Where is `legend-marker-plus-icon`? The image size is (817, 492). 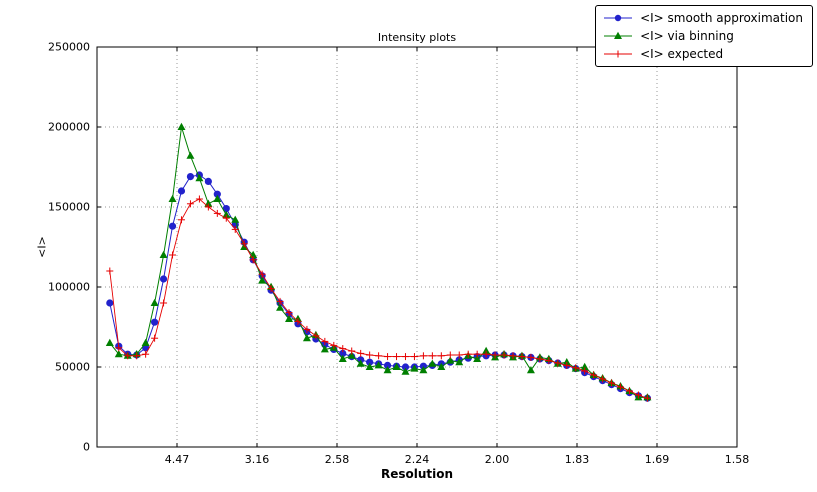
legend-marker-plus-icon is located at coordinates (618, 54).